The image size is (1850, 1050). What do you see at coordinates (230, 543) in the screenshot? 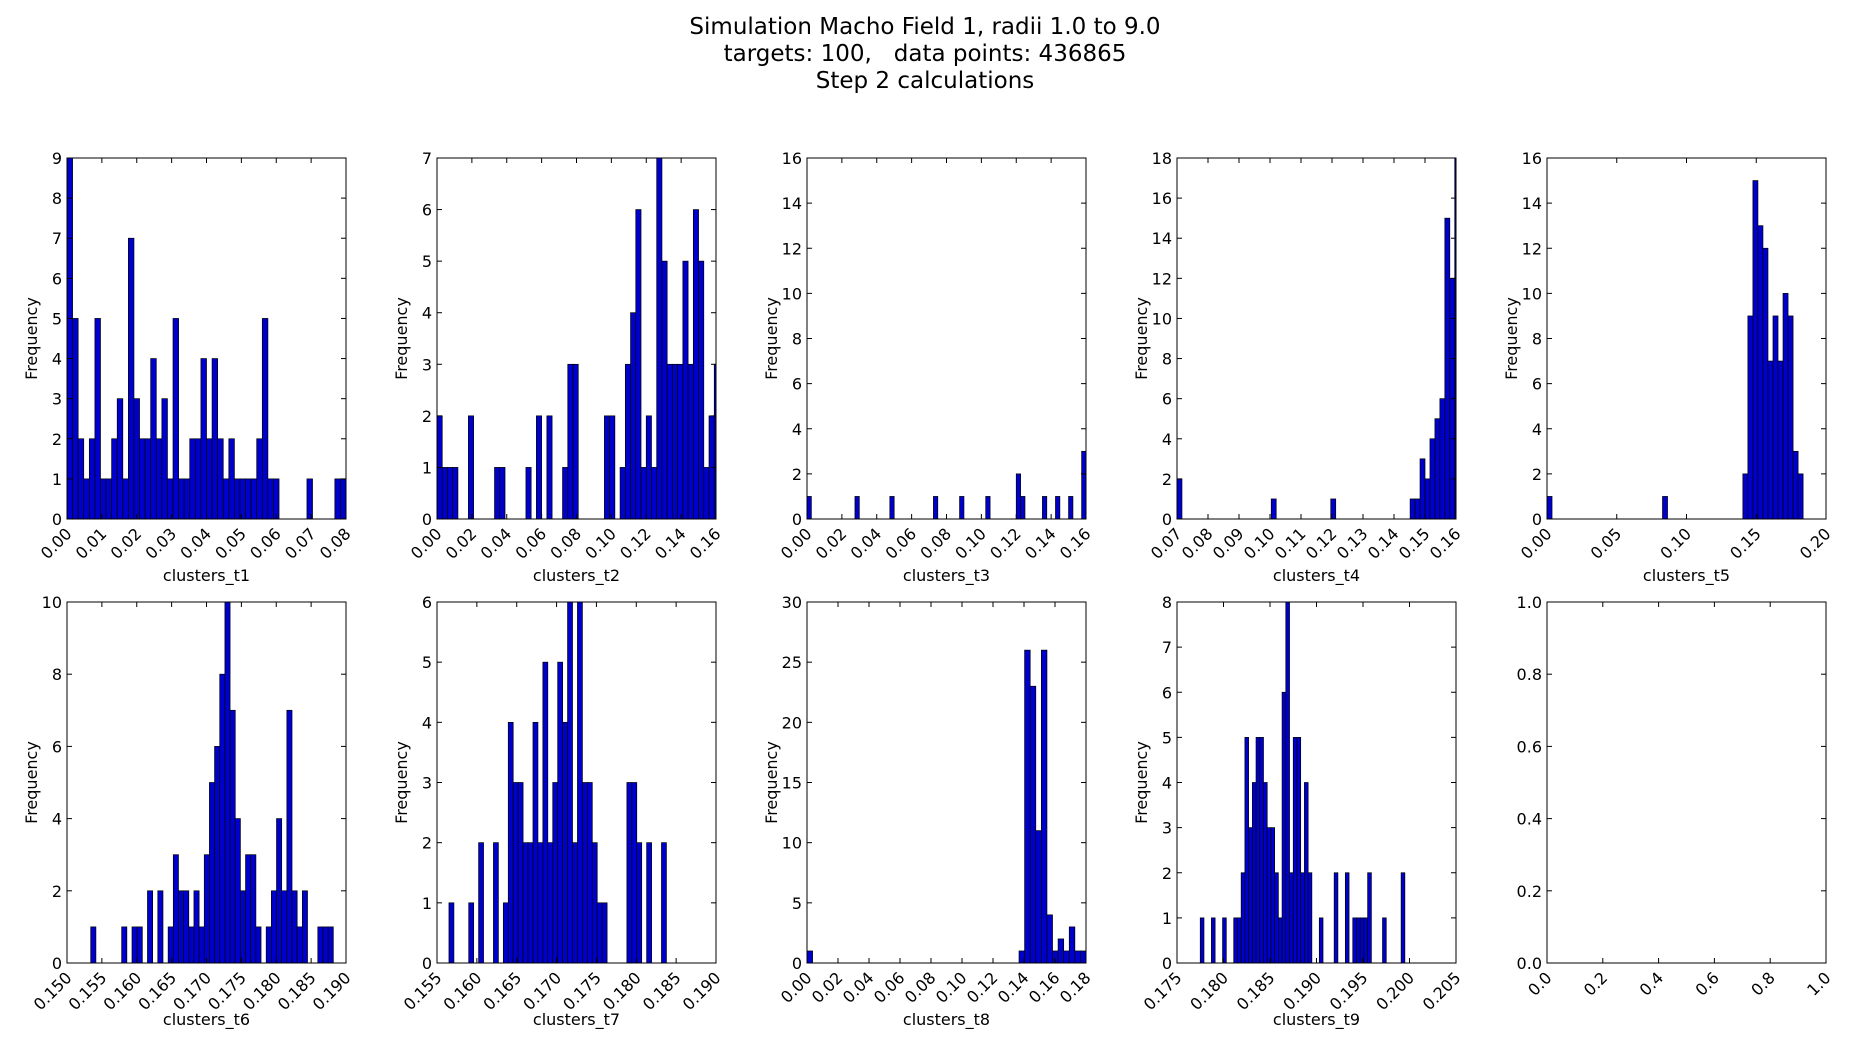
I see `x-tick-label: 0.05` at bounding box center [230, 543].